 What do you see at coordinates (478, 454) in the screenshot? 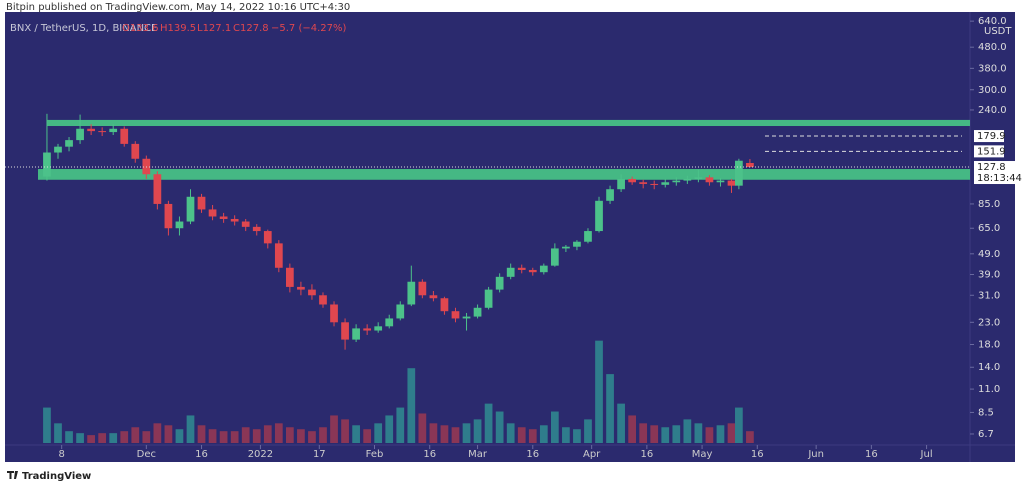
I see `x-tick-label: Mar` at bounding box center [478, 454].